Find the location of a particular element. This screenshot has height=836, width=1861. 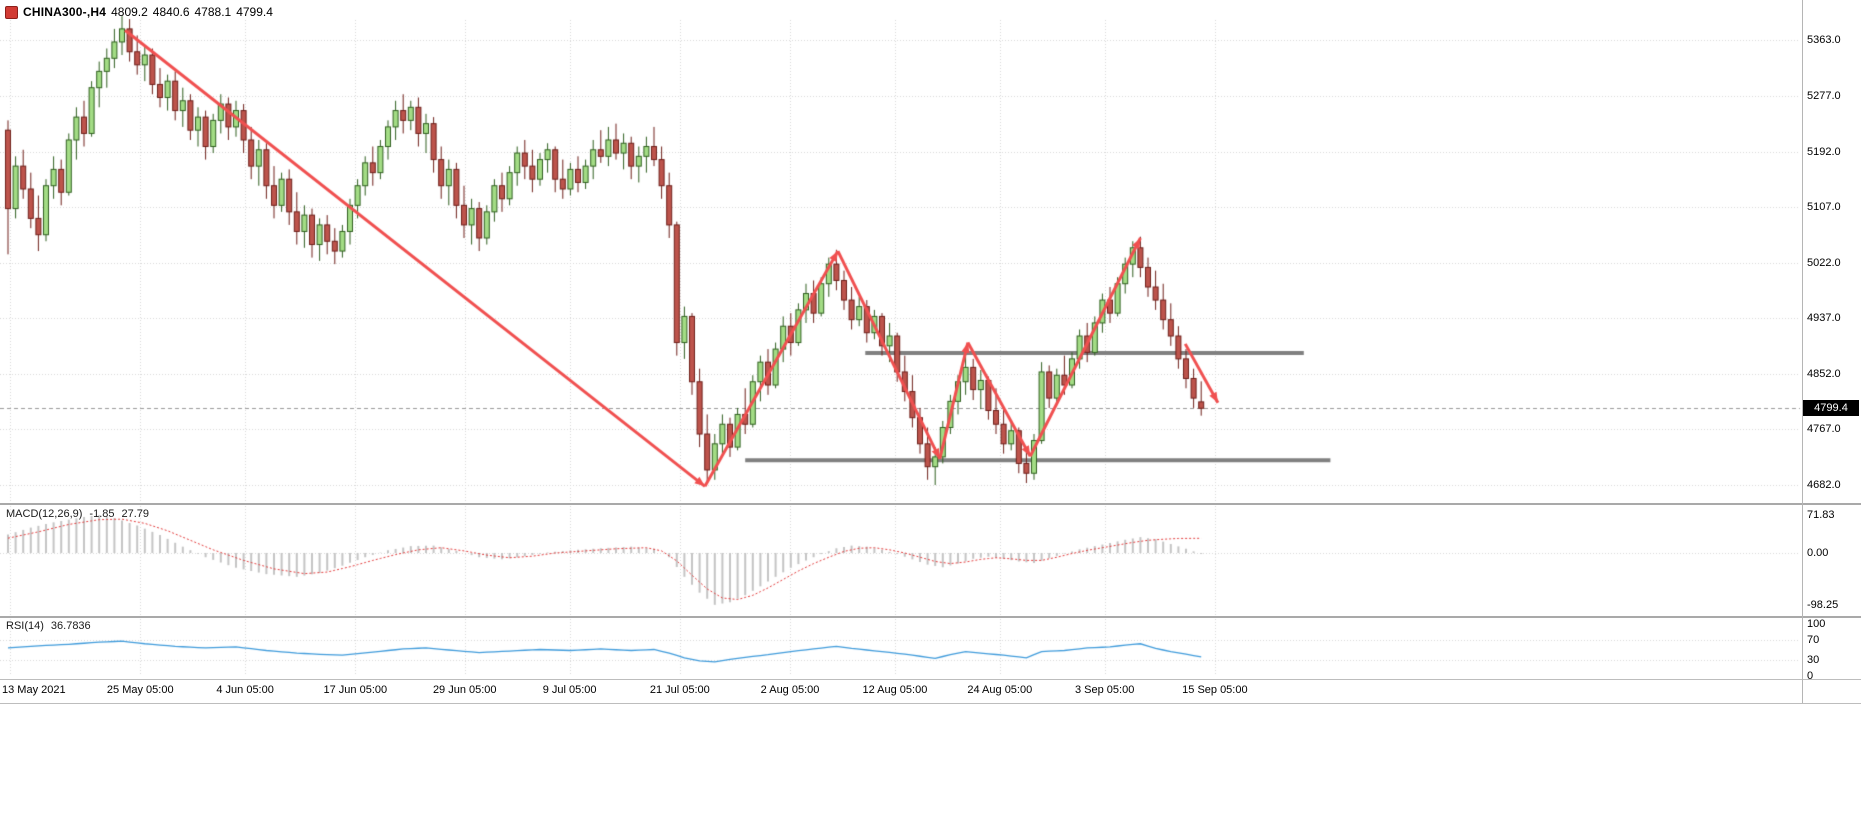

macd-indicator-label: MACD(12,26,9) is located at coordinates (44, 514).